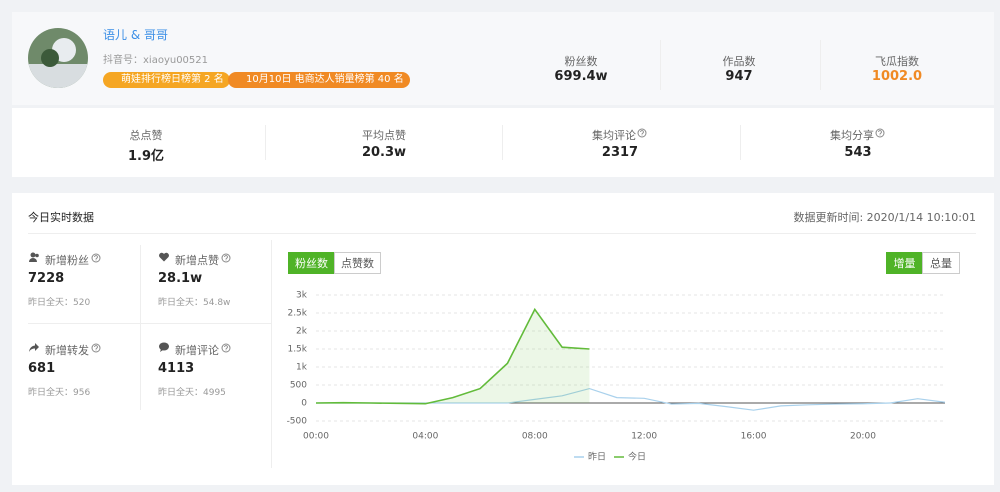  I want to click on avatar, so click(58, 58).